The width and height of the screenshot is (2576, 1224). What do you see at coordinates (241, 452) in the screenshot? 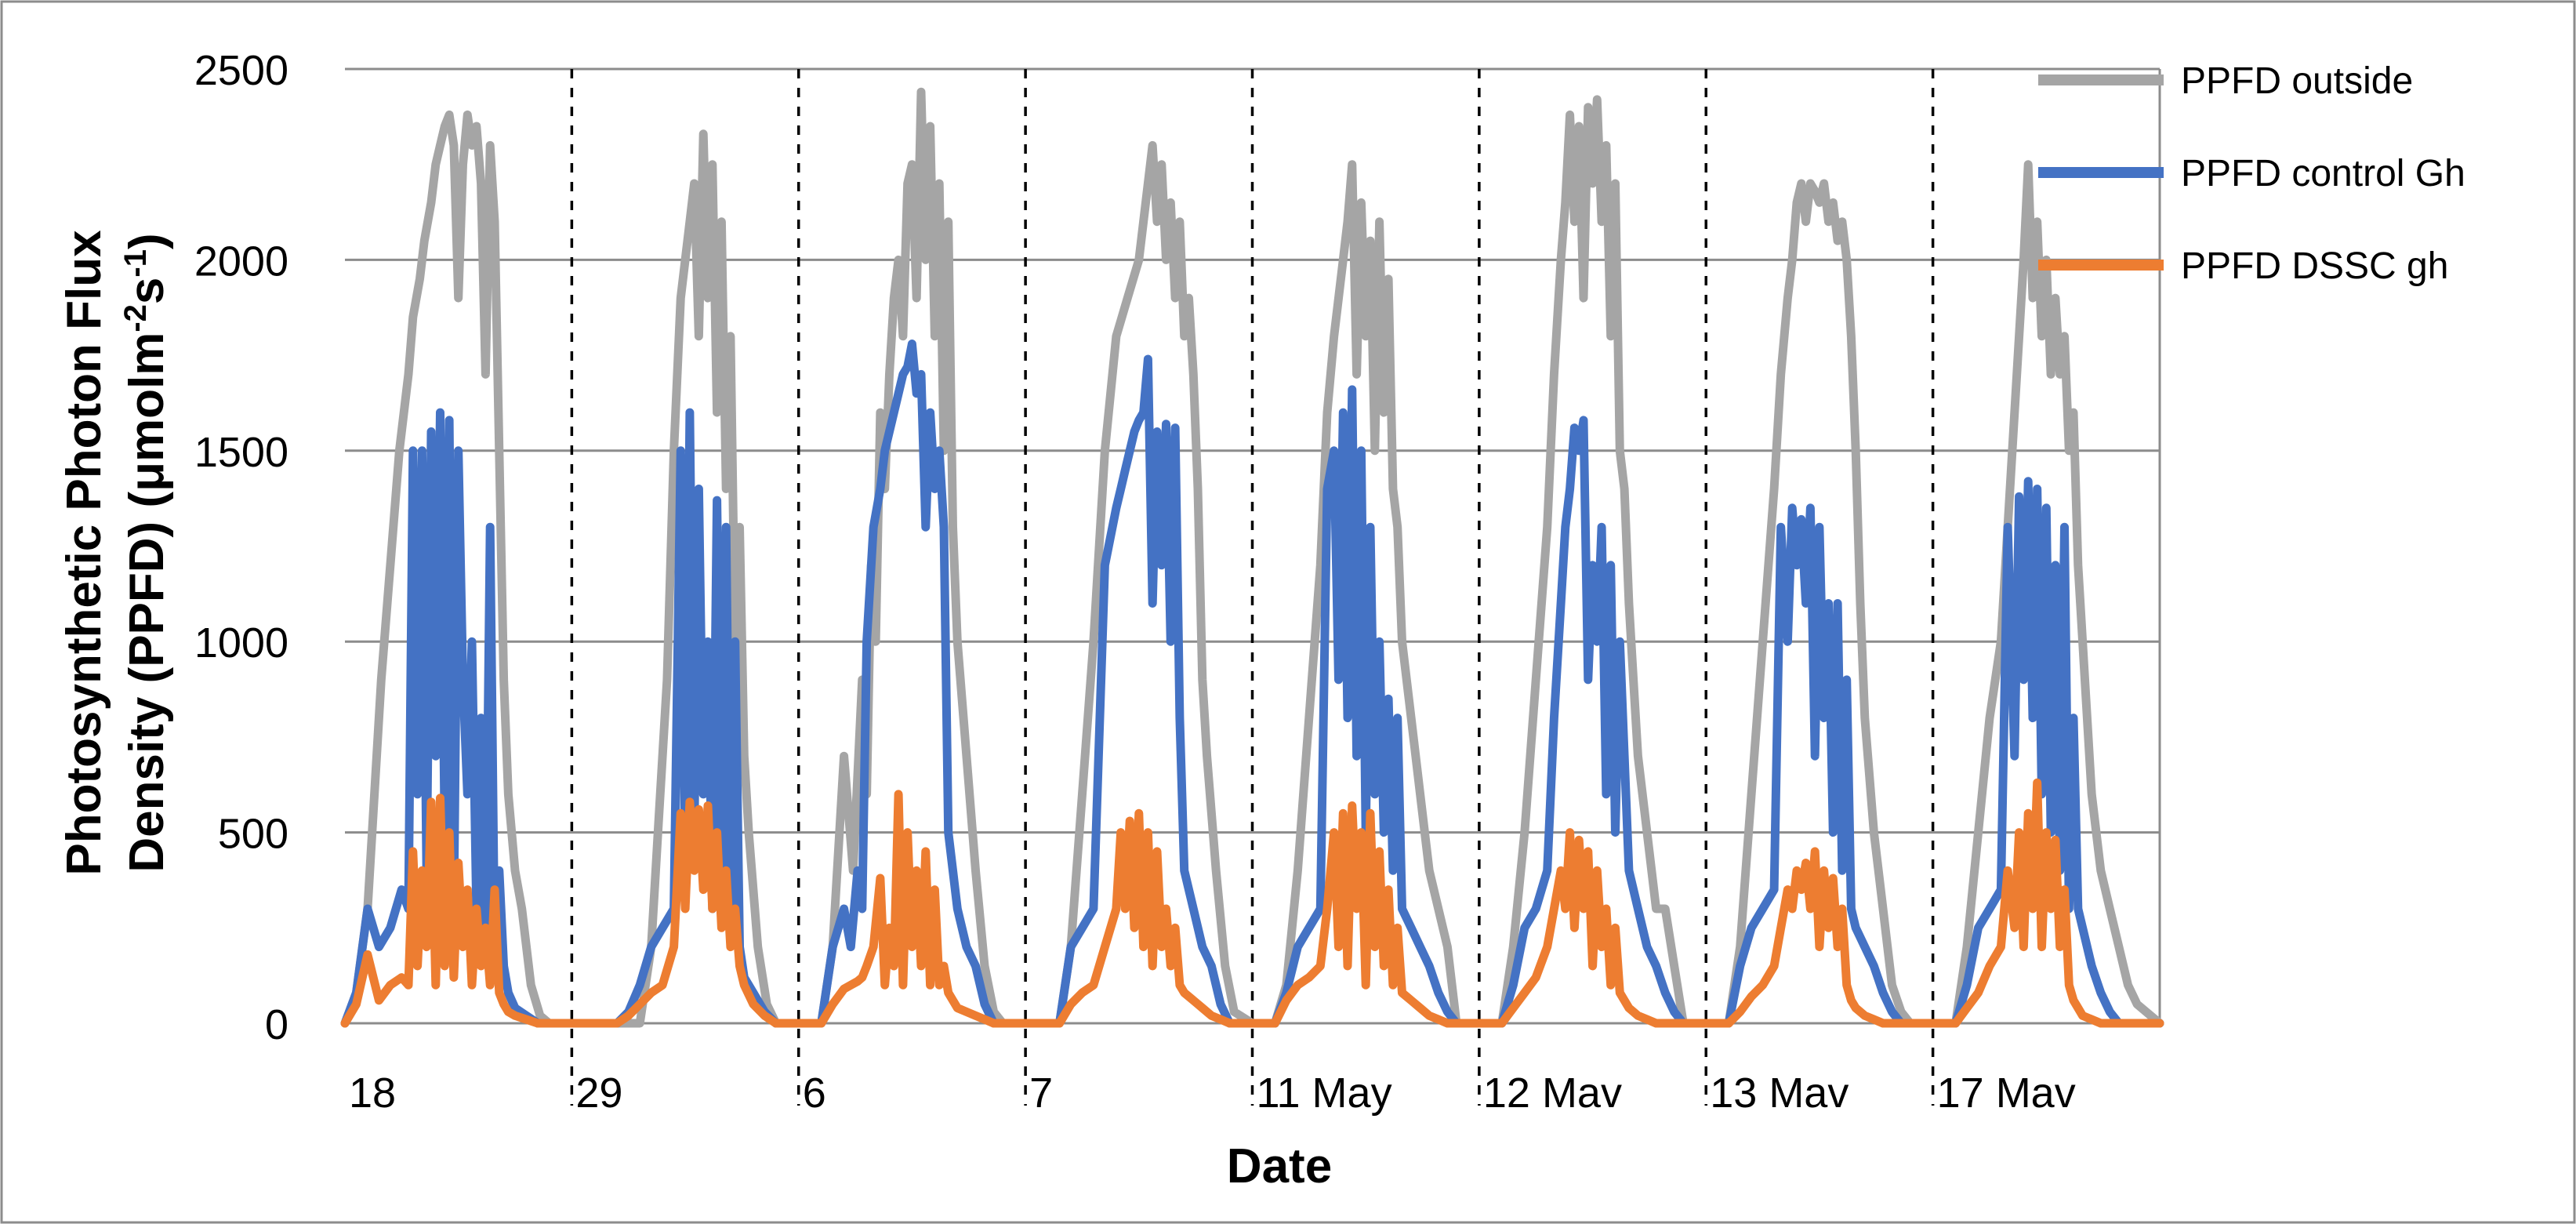
I see `y-tick-label: 1500` at bounding box center [241, 452].